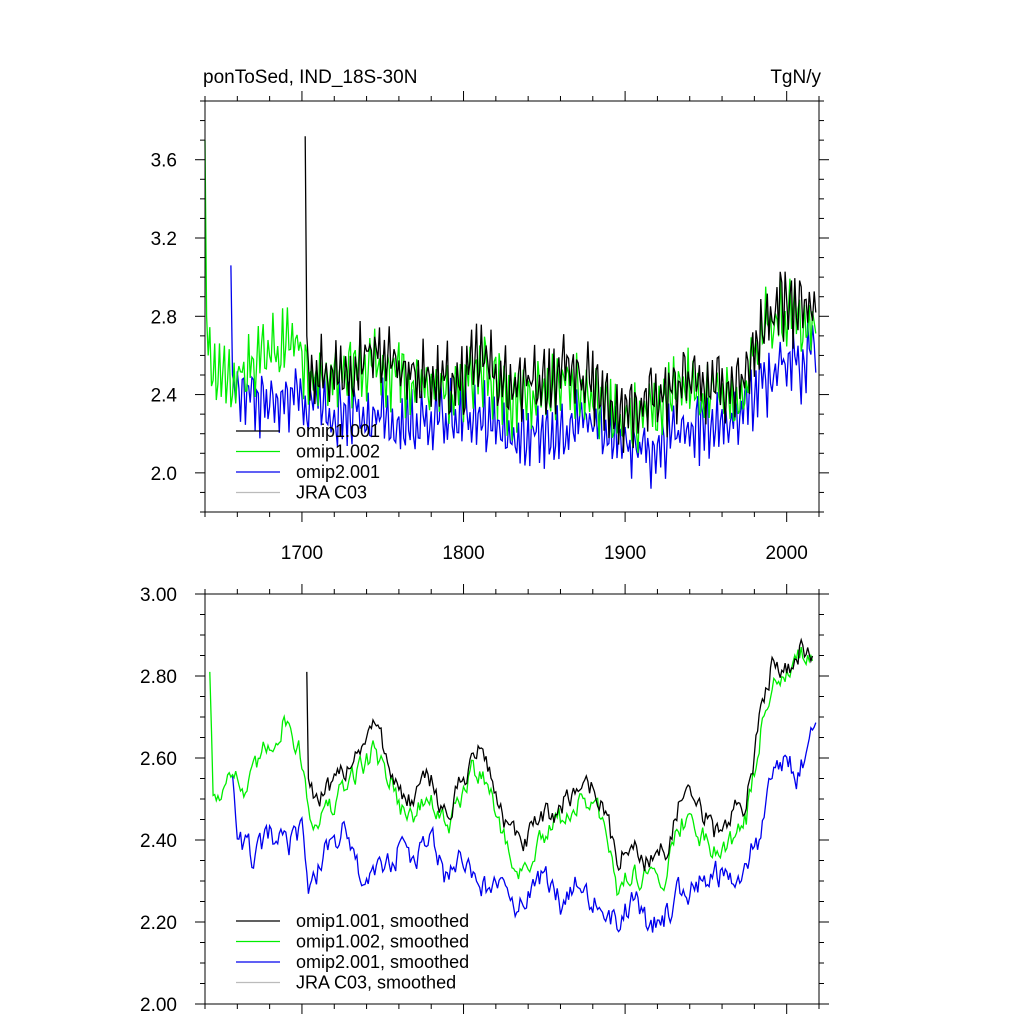  Describe the element at coordinates (164, 396) in the screenshot. I see `y-tick-label: 2.4` at that location.